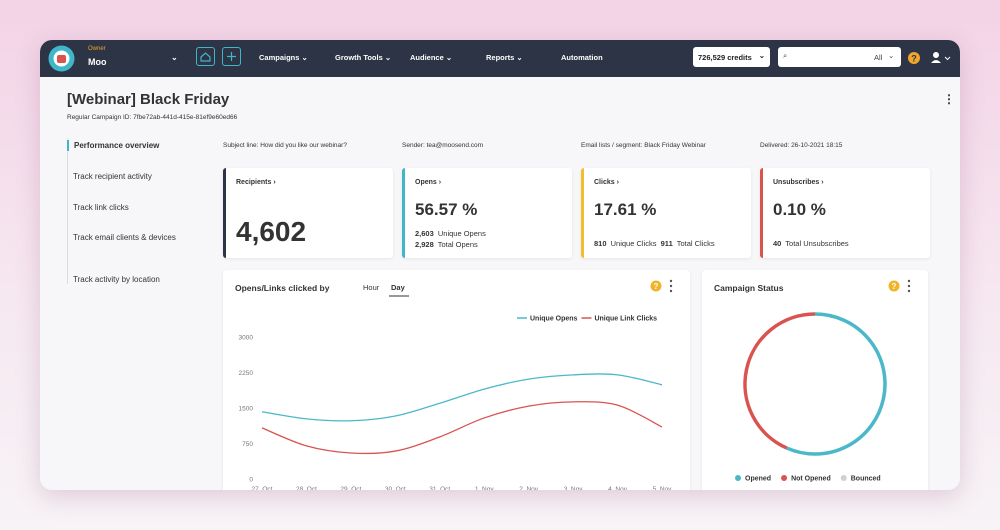  Describe the element at coordinates (148, 99) in the screenshot. I see `page-title: [Webinar] Black Friday` at that location.